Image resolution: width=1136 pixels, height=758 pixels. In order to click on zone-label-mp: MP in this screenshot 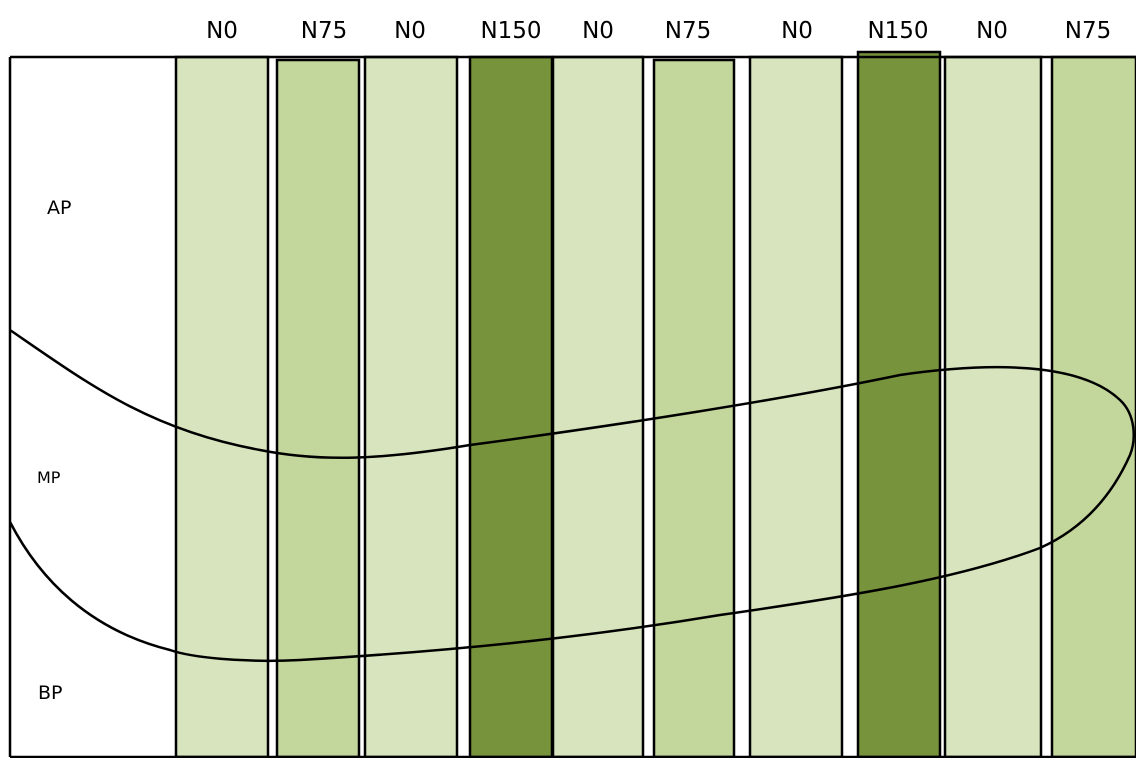, I will do `click(49, 477)`.